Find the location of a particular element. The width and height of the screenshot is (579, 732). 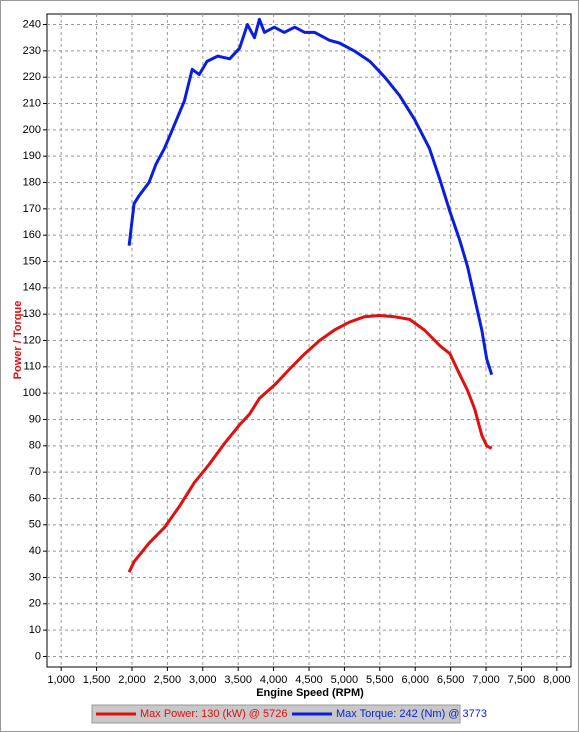

y-tick-label: 100 is located at coordinates (32, 393).